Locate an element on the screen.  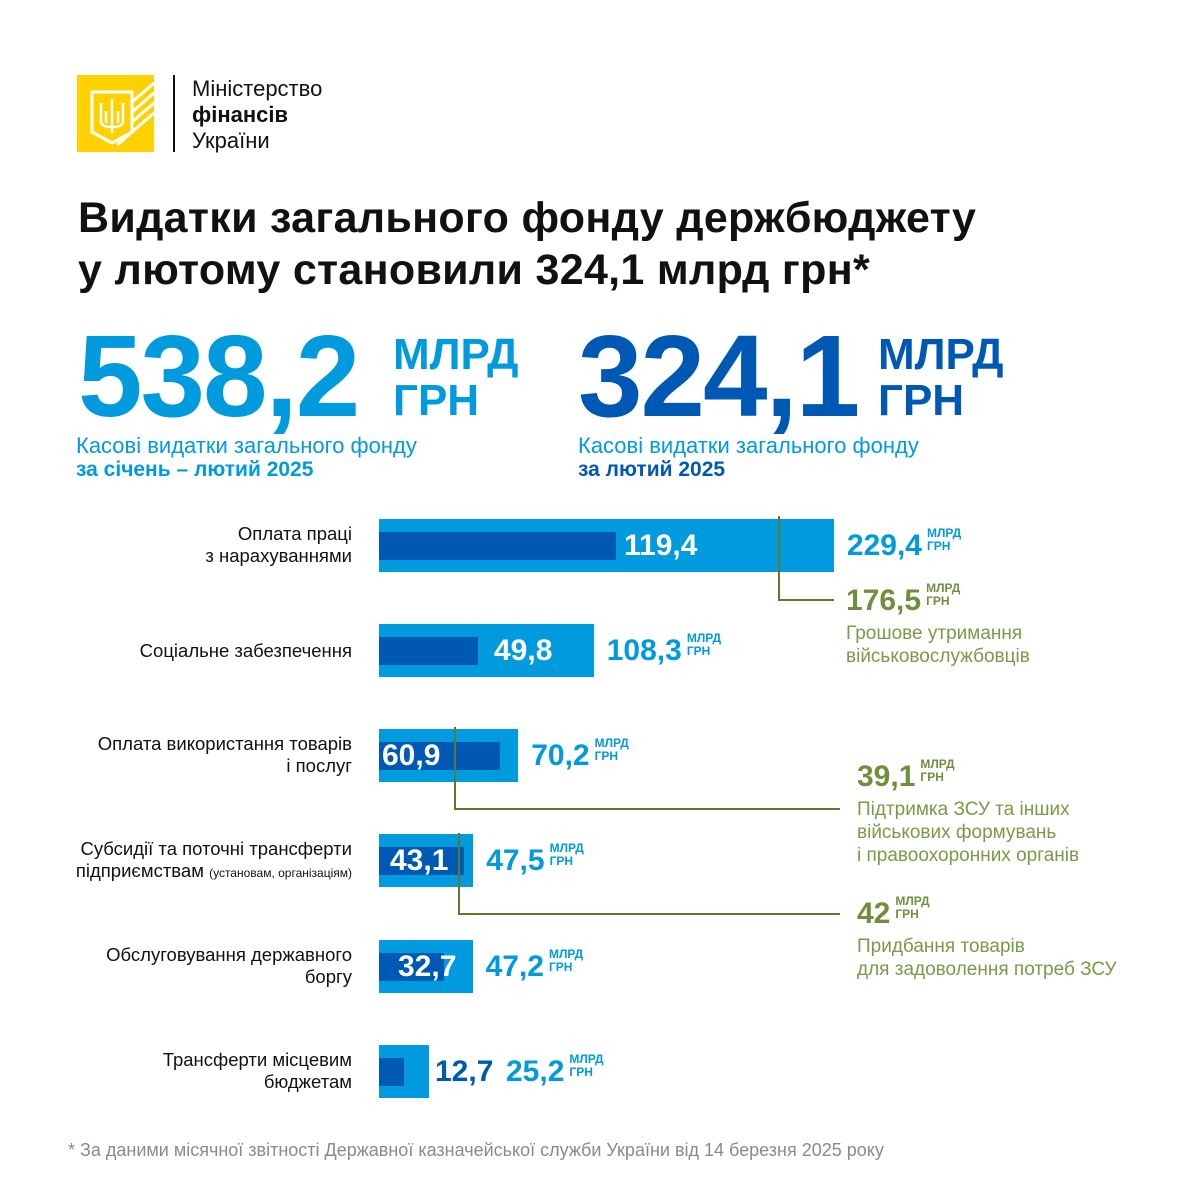
bar-february-label: 49,8 is located at coordinates (523, 650).